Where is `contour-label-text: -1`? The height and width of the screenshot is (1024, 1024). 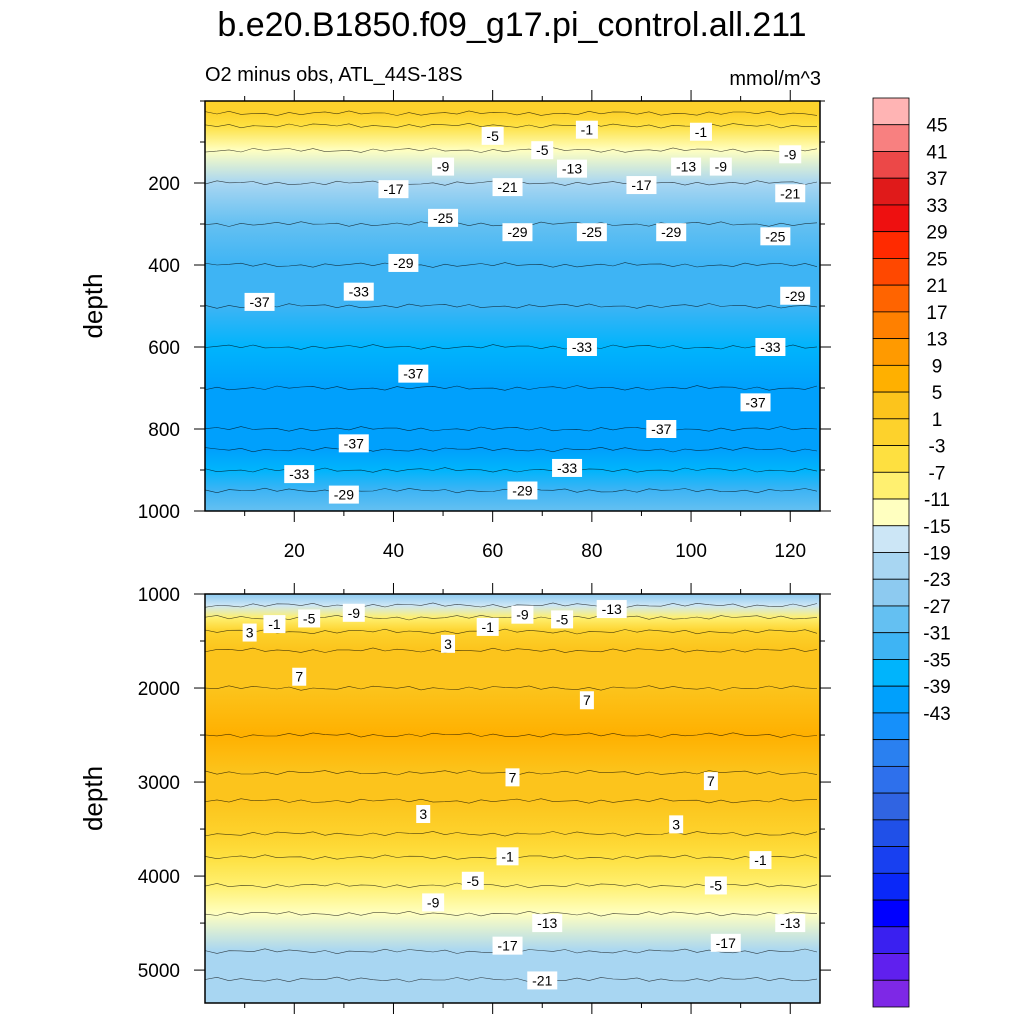 contour-label-text: -1 is located at coordinates (487, 627).